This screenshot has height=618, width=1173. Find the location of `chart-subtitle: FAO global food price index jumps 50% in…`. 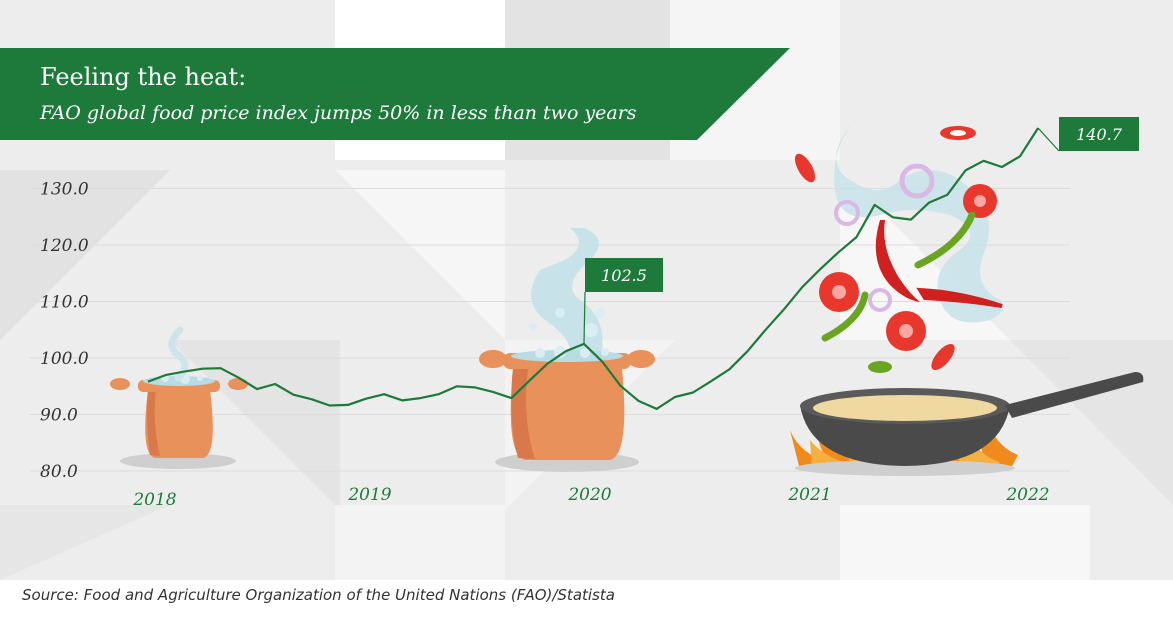

chart-subtitle: FAO global food price index jumps 50% in… is located at coordinates (338, 113).